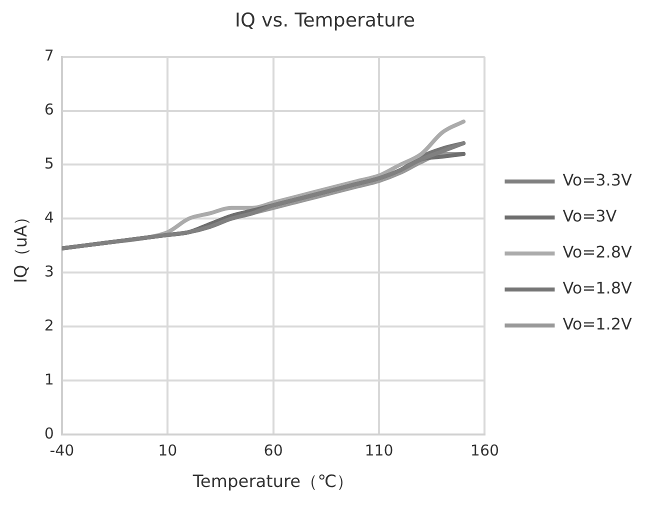 This screenshot has width=654, height=507. I want to click on y-tick-label: 2, so click(49, 325).